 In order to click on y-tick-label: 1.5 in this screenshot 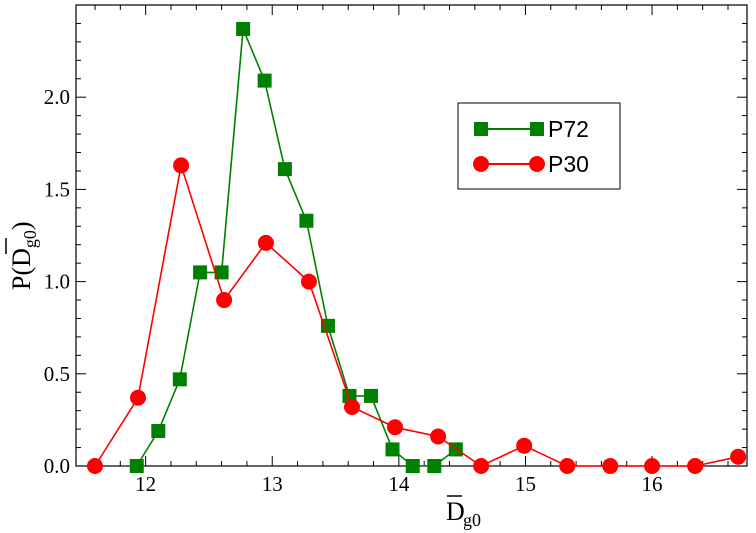, I will do `click(57, 189)`.